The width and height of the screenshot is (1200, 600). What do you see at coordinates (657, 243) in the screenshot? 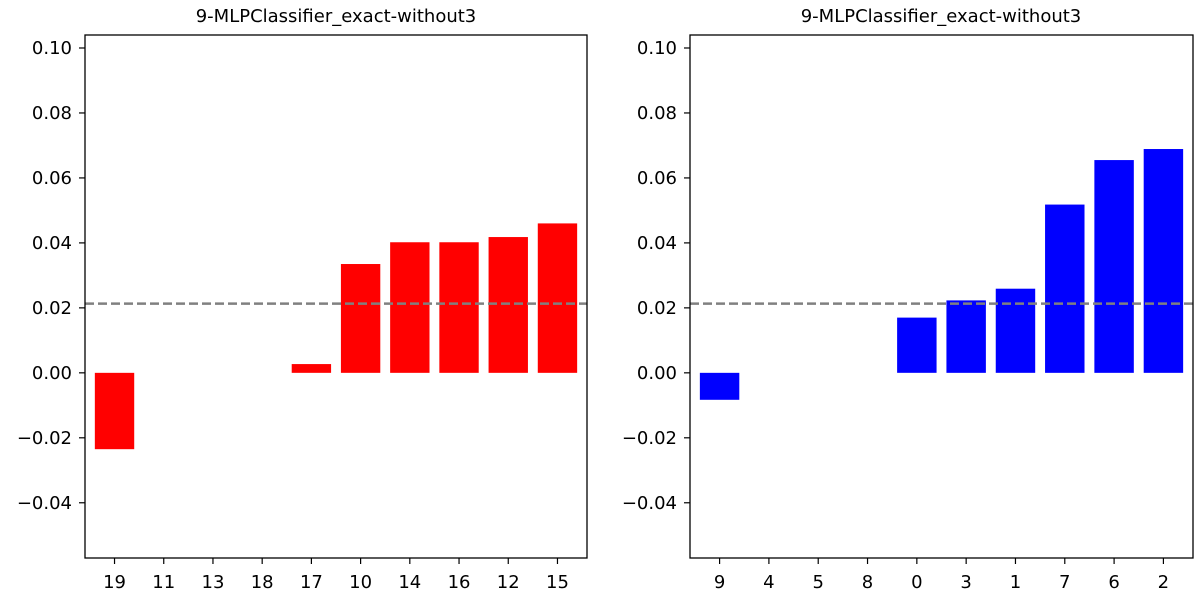
I see `right-ytick-label: 0.04` at bounding box center [657, 243].